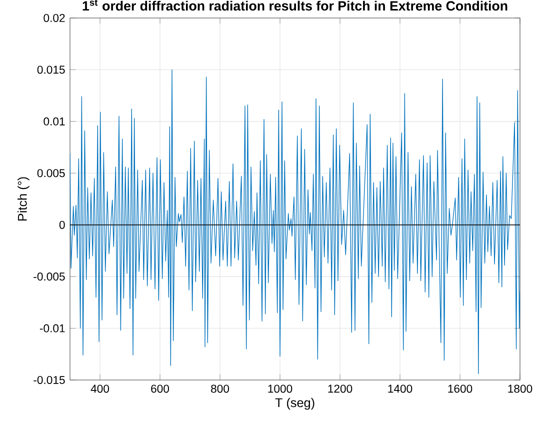 This screenshot has height=429, width=540. What do you see at coordinates (520, 388) in the screenshot?
I see `x-tick-label: 1800` at bounding box center [520, 388].